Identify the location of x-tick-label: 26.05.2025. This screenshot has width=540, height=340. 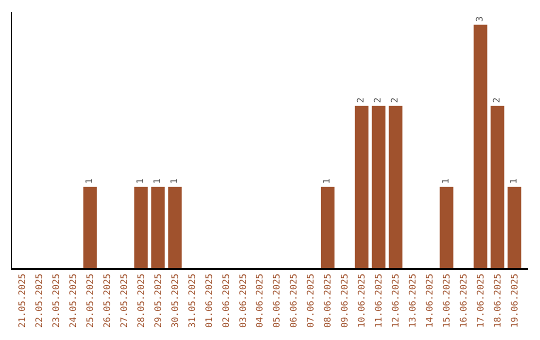
(107, 301).